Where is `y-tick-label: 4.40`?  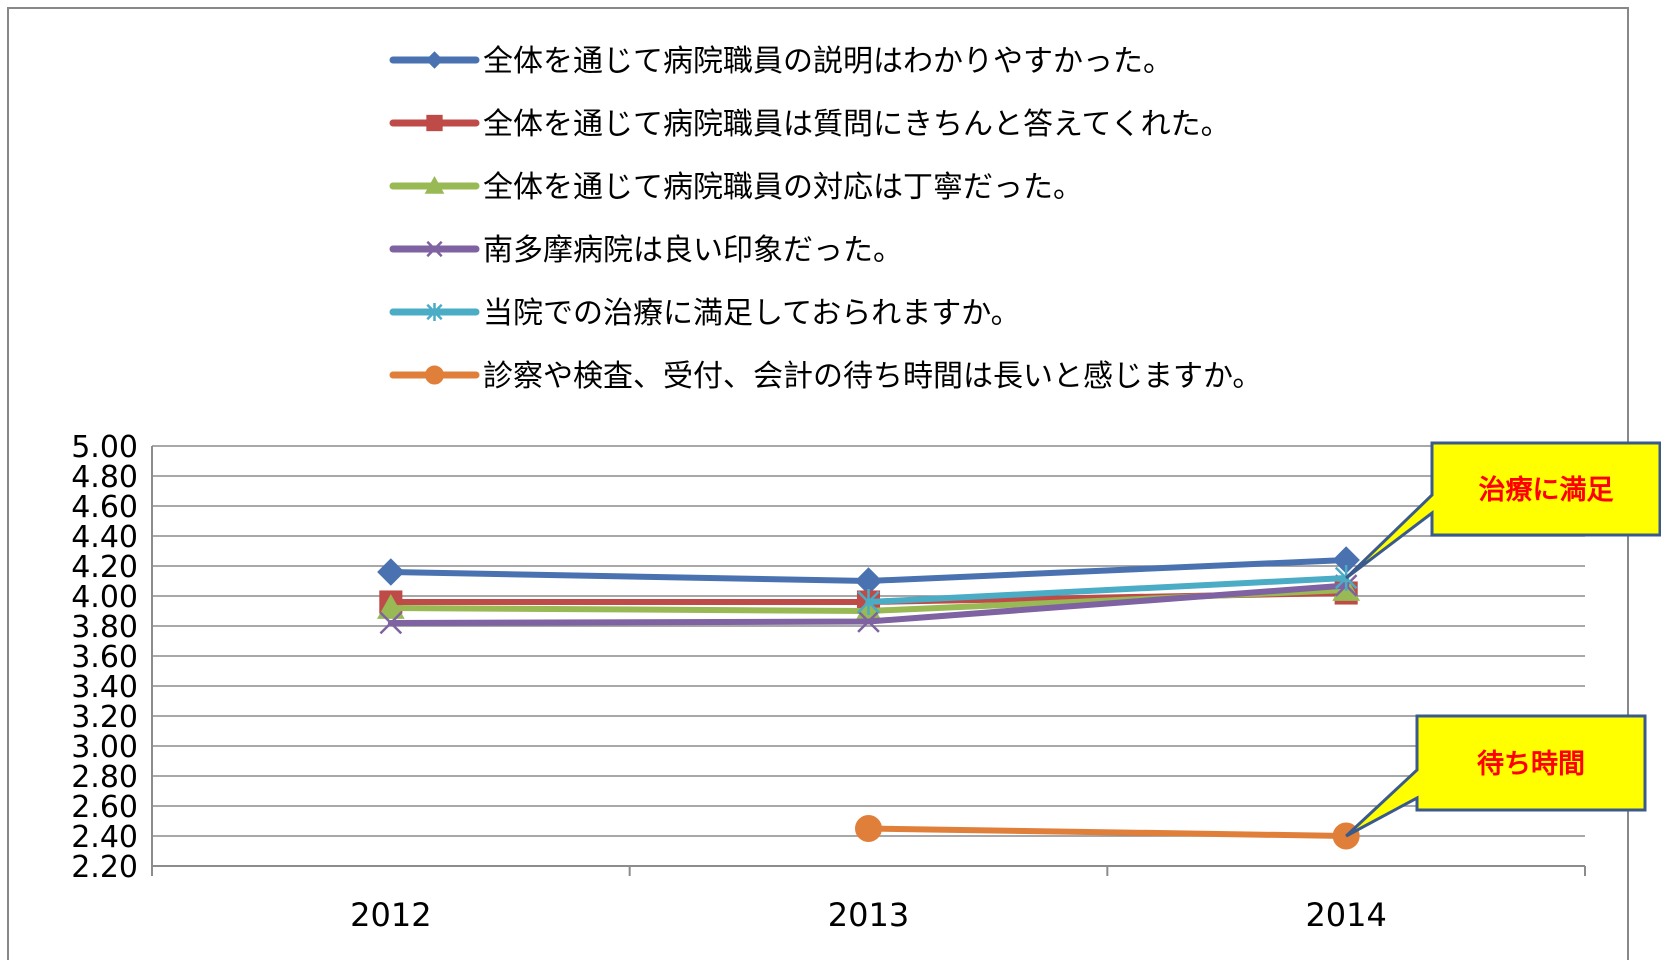
y-tick-label: 4.40 is located at coordinates (104, 537).